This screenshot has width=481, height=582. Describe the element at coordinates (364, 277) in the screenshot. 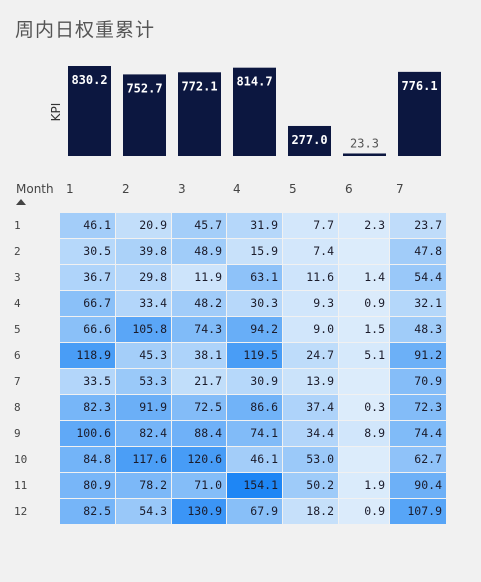

I see `heatmap-cell: 1.4` at that location.